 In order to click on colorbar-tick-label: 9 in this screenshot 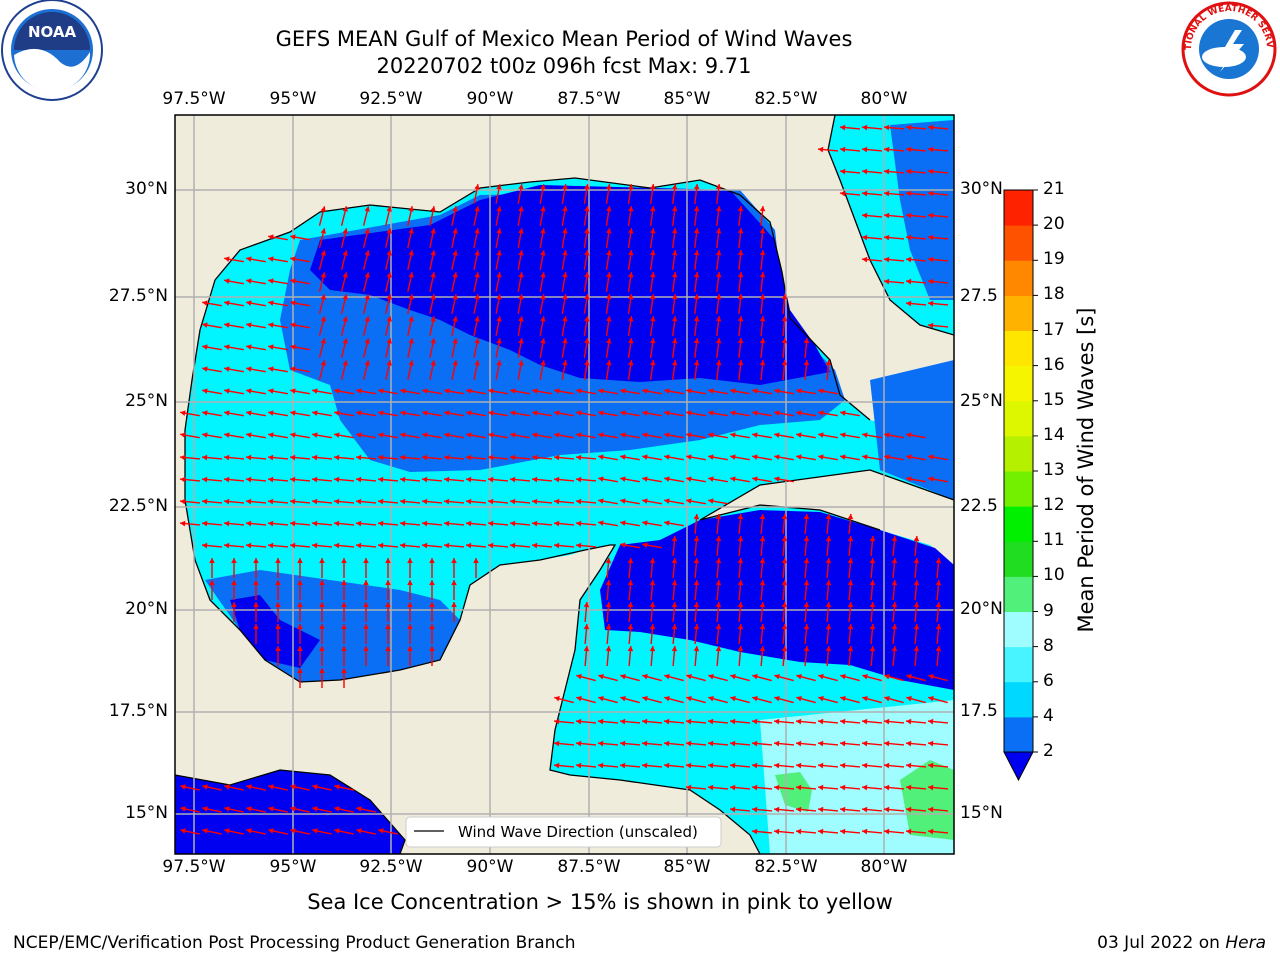, I will do `click(1048, 610)`.